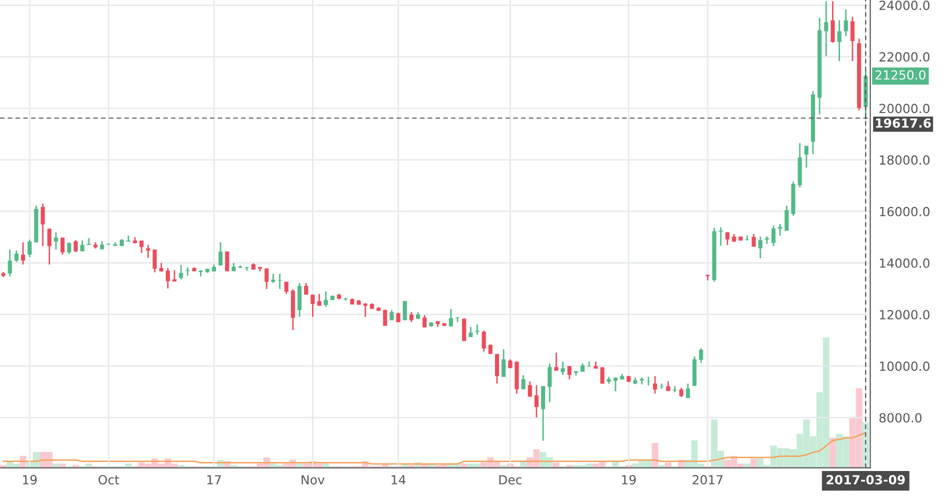 Image resolution: width=948 pixels, height=502 pixels. Describe the element at coordinates (707, 479) in the screenshot. I see `x-tick-label: 2017` at that location.